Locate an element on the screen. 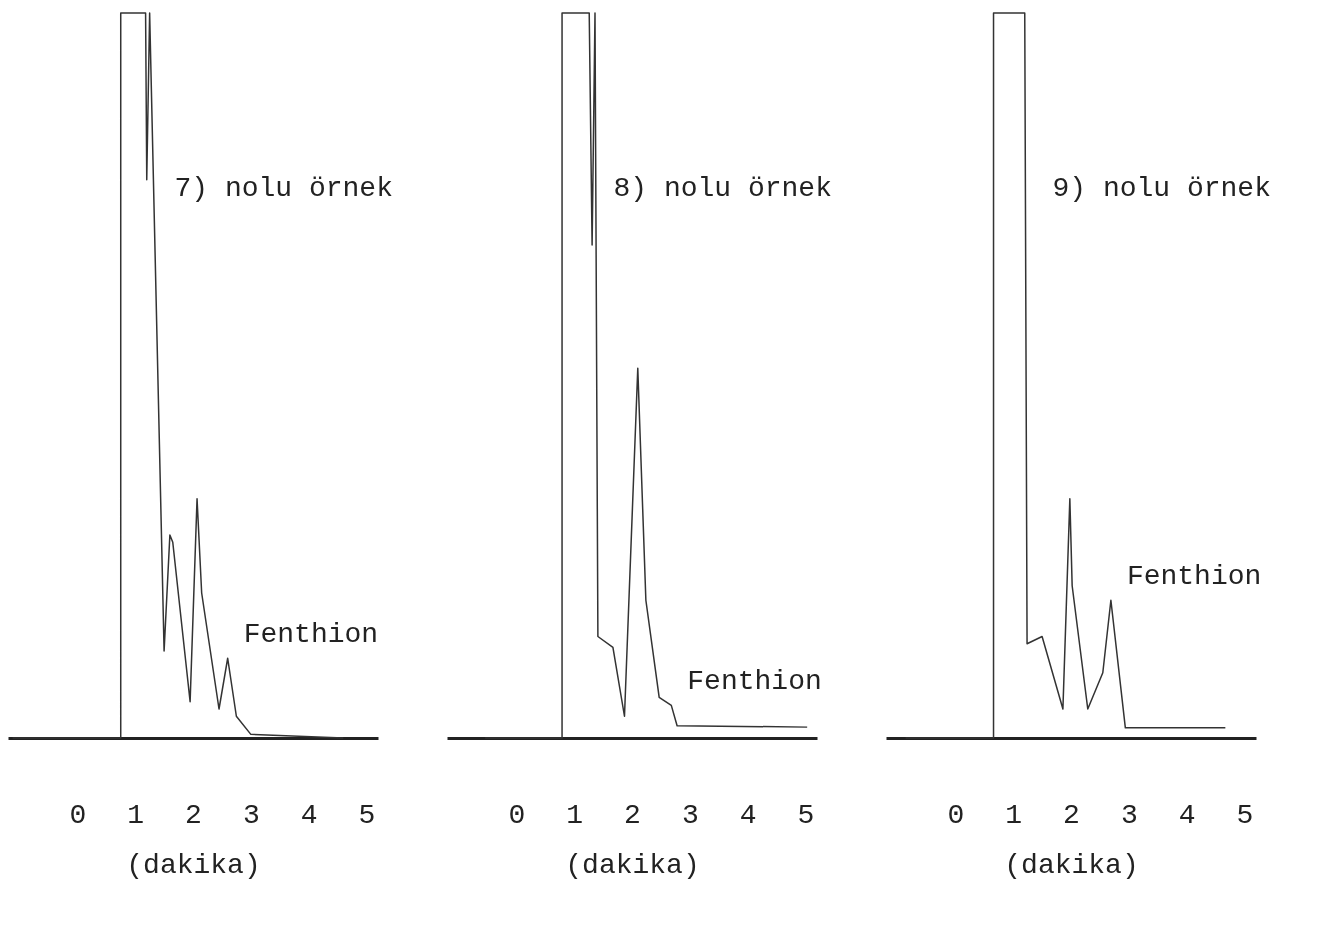 The image size is (1340, 929). text: 9) nolu örnek is located at coordinates (1161, 188).